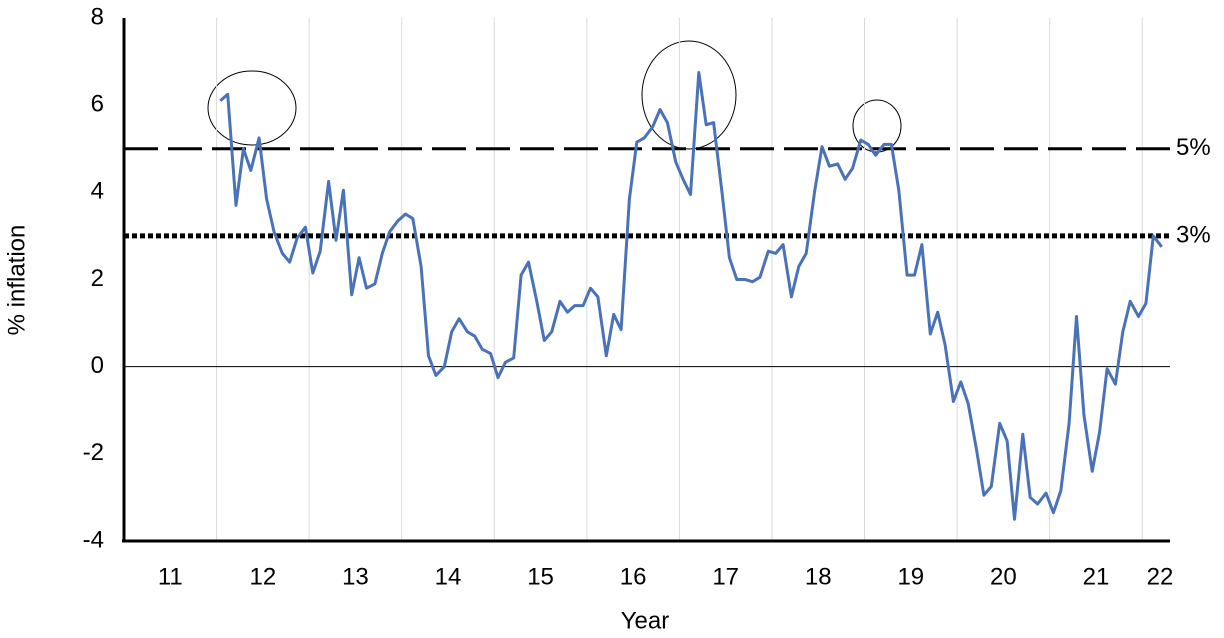  What do you see at coordinates (1193, 234) in the screenshot?
I see `reference-label: 3%` at bounding box center [1193, 234].